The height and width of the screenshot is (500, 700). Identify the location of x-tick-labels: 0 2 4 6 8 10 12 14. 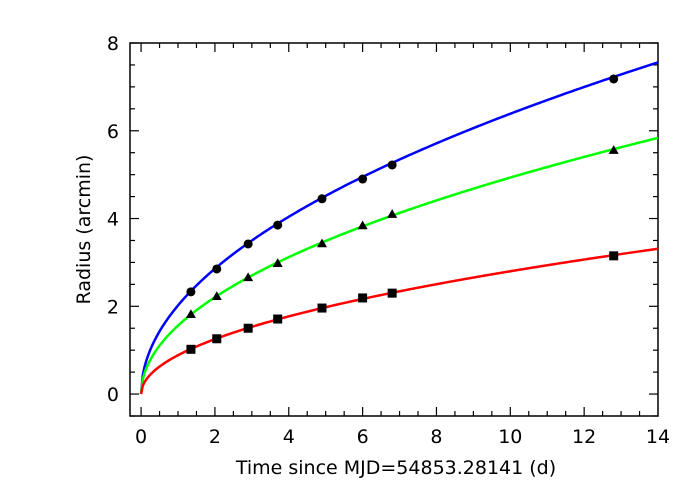
(402, 437).